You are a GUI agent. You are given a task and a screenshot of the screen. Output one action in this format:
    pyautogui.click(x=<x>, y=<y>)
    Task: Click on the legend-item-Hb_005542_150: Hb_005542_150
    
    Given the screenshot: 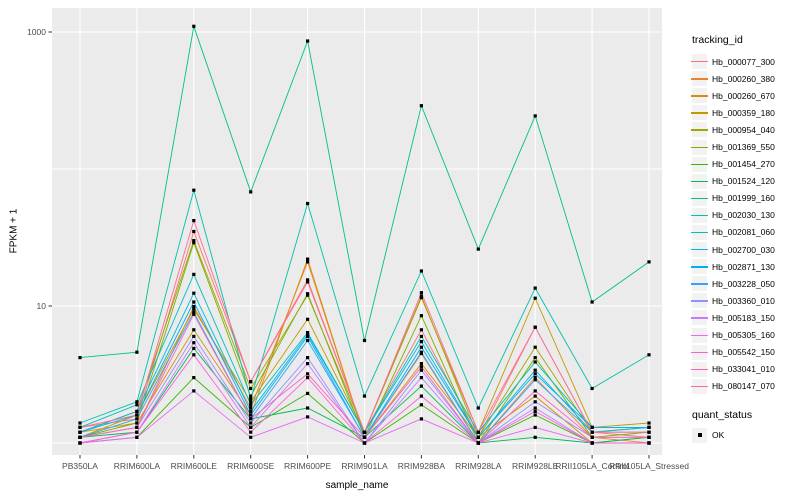 What is the action you would take?
    pyautogui.click(x=744, y=352)
    